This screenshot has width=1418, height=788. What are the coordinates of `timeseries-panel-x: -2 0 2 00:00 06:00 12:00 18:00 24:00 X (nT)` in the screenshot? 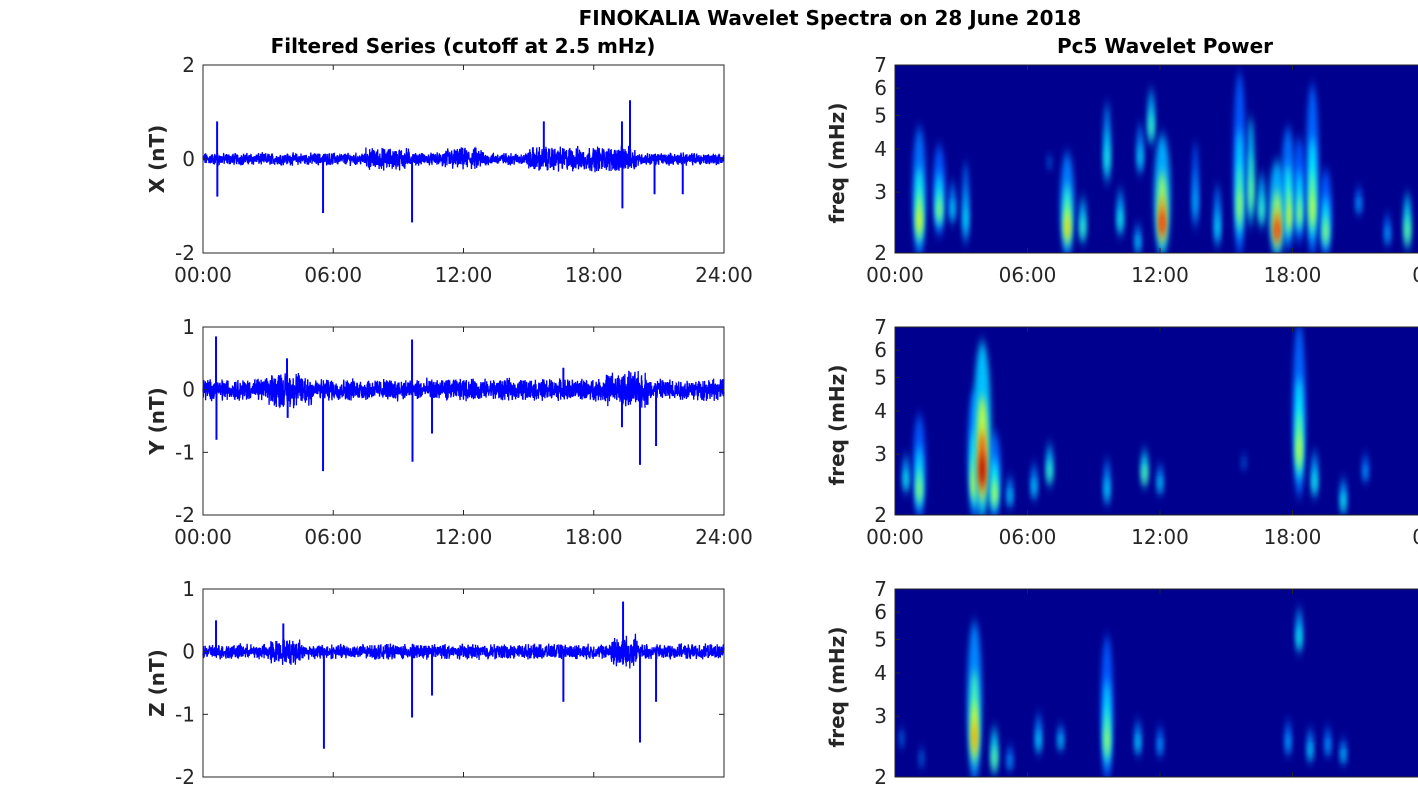 It's located at (449, 170).